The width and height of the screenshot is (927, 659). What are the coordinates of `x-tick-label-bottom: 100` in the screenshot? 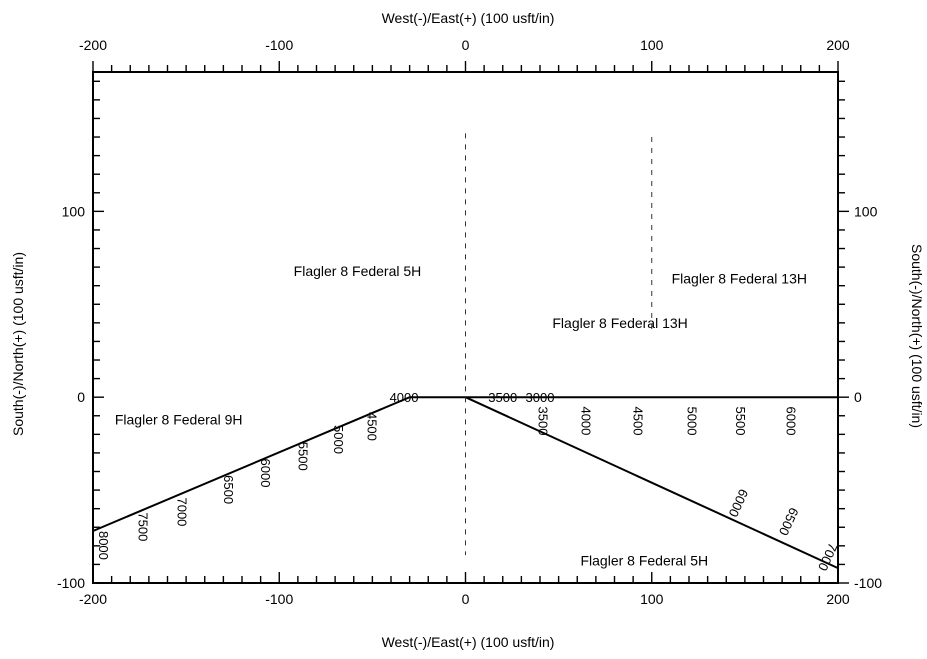 It's located at (652, 599).